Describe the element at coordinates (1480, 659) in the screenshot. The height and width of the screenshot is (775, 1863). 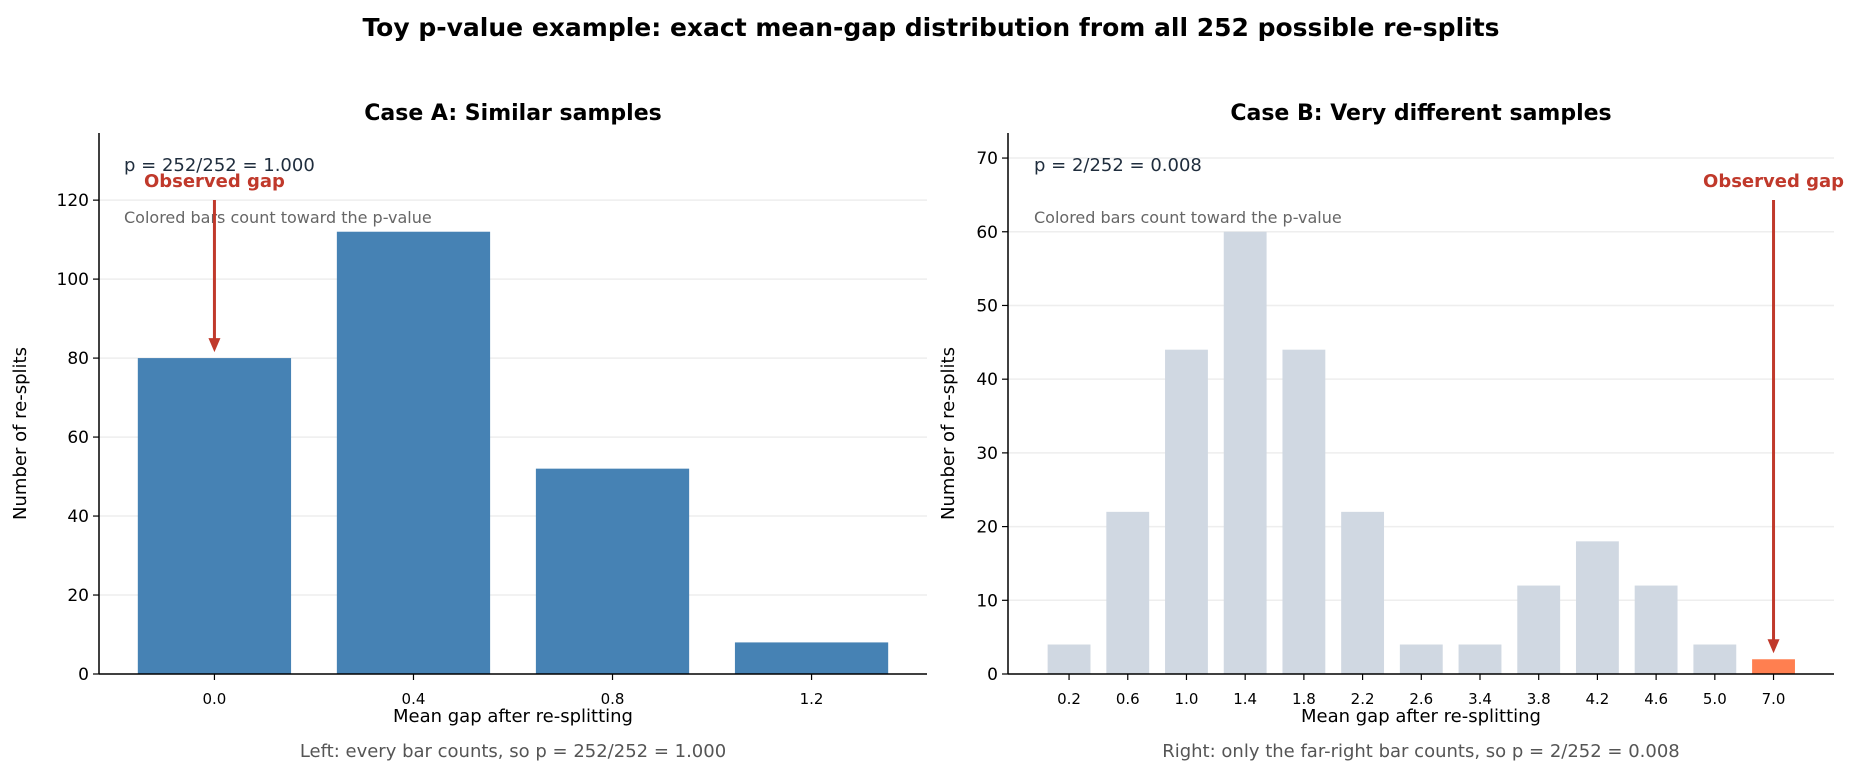
I see `bar-3.4` at that location.